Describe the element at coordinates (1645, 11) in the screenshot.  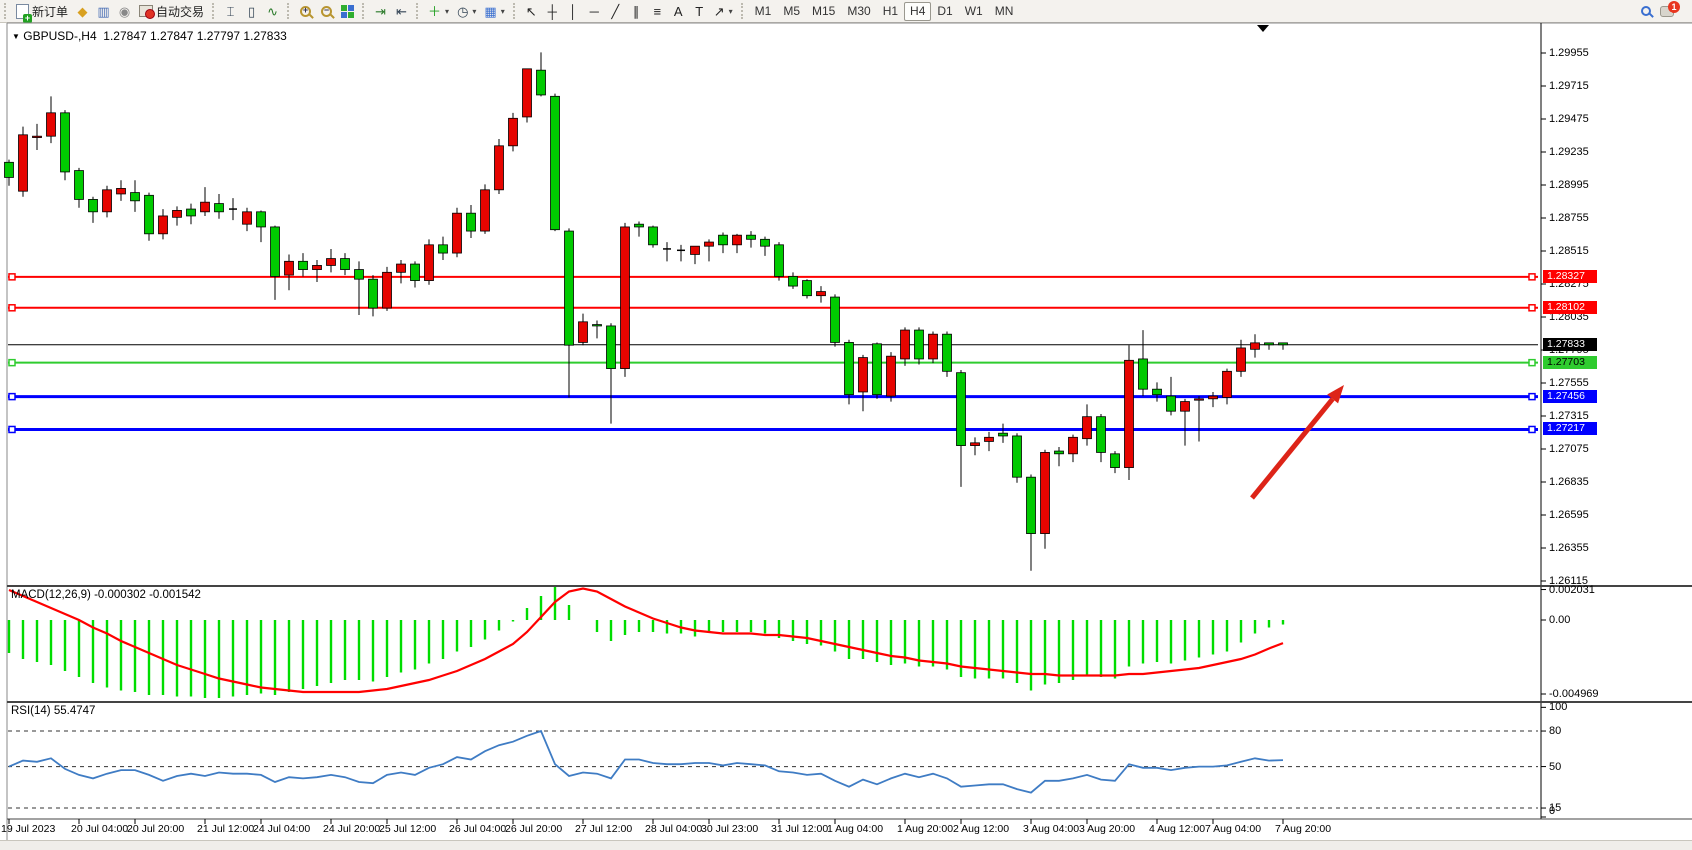
I see `search-button` at that location.